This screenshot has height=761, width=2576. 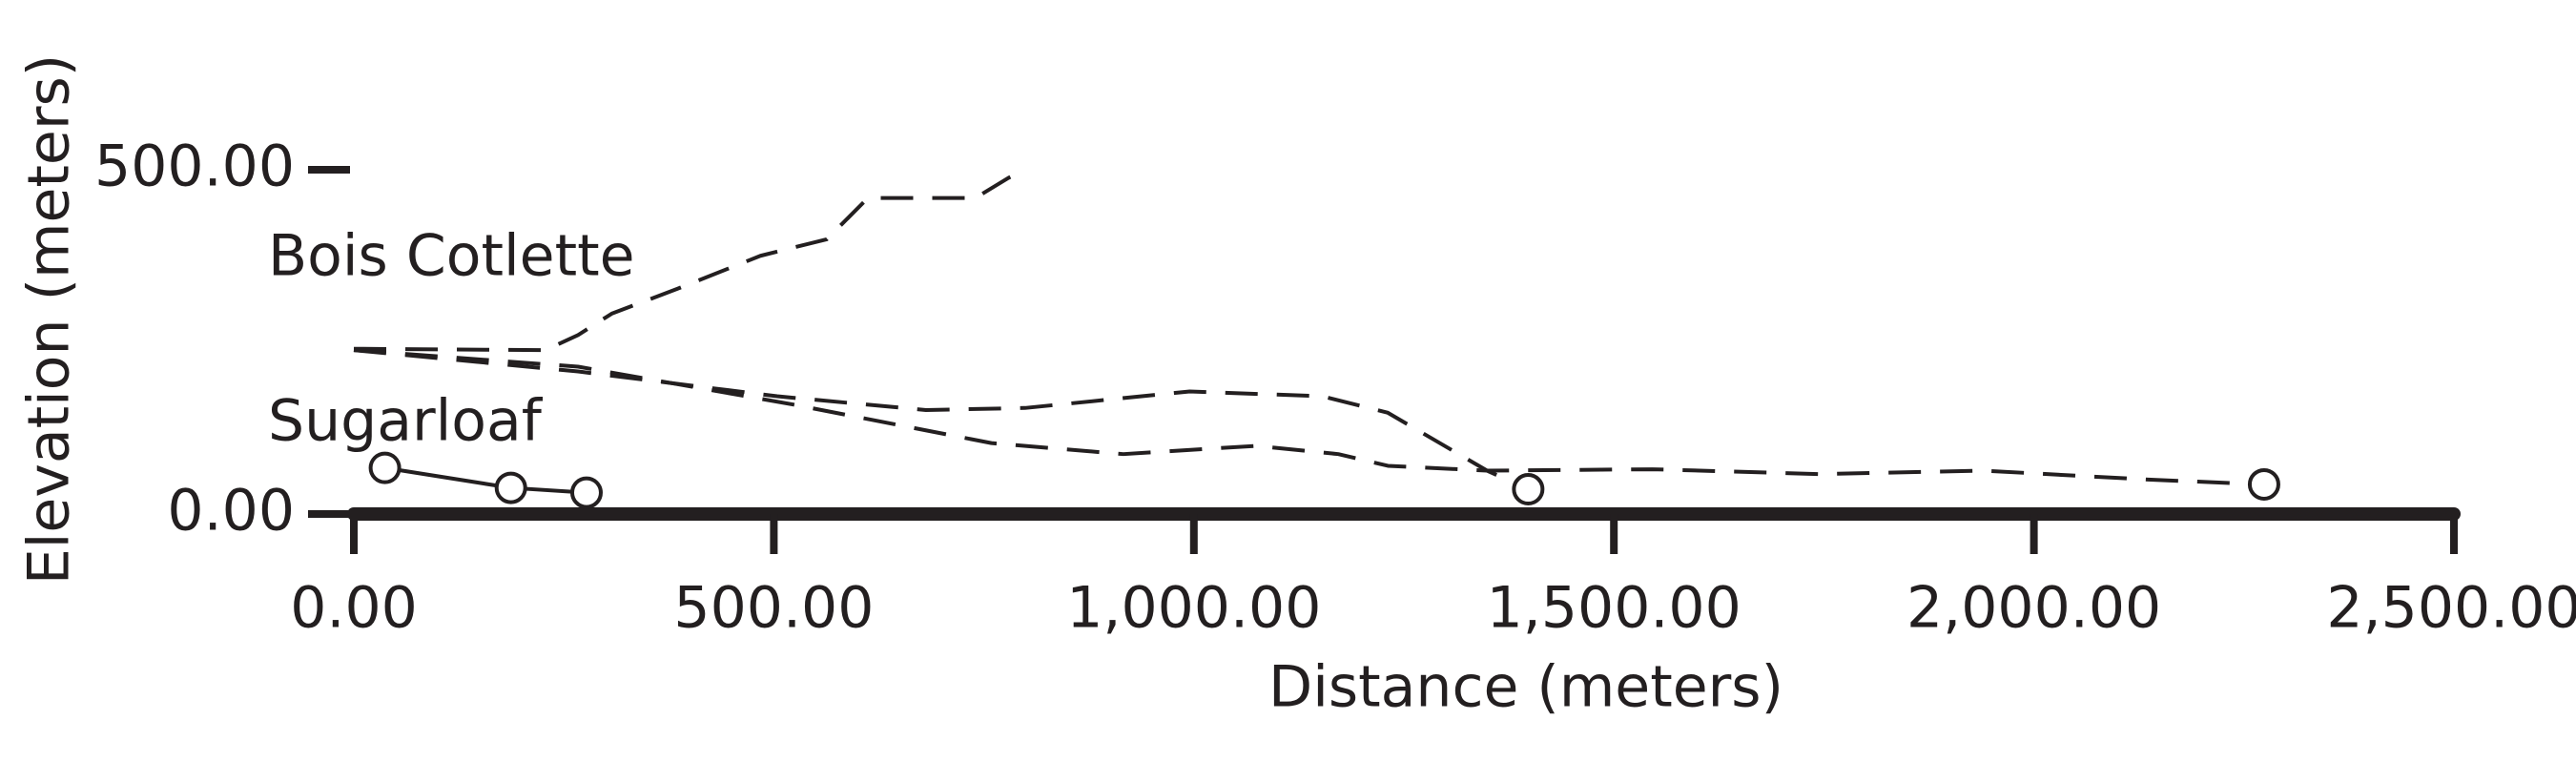 I want to click on annotation: Sugarloaf, so click(x=406, y=421).